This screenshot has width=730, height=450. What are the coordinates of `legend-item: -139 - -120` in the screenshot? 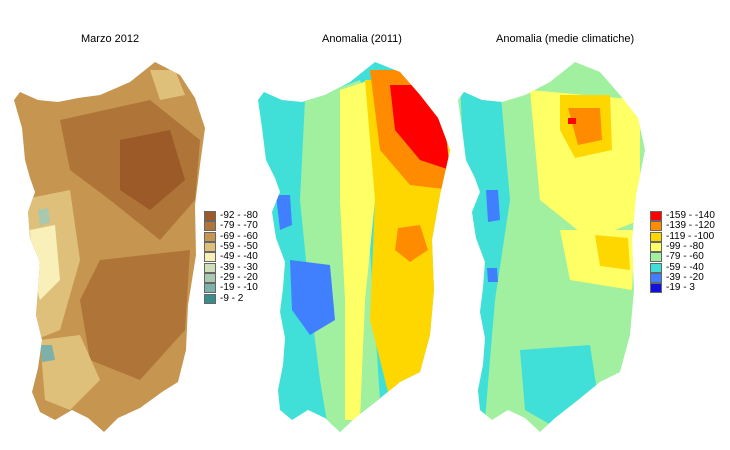 It's located at (682, 226).